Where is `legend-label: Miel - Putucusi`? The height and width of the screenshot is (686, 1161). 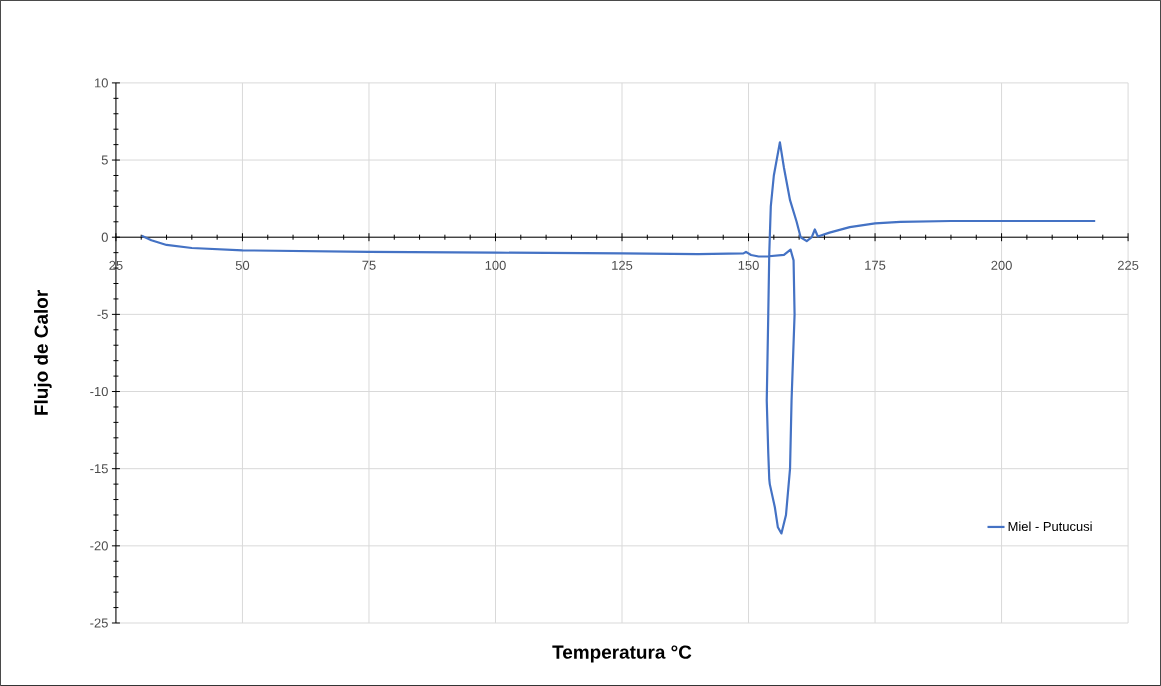 legend-label: Miel - Putucusi is located at coordinates (1050, 526).